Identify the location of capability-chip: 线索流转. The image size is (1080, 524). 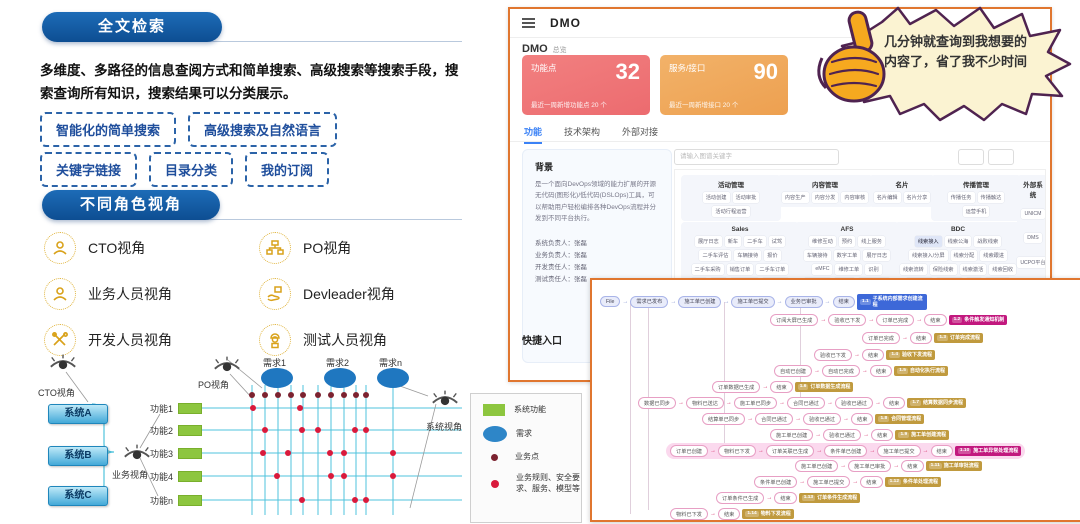
(913, 269).